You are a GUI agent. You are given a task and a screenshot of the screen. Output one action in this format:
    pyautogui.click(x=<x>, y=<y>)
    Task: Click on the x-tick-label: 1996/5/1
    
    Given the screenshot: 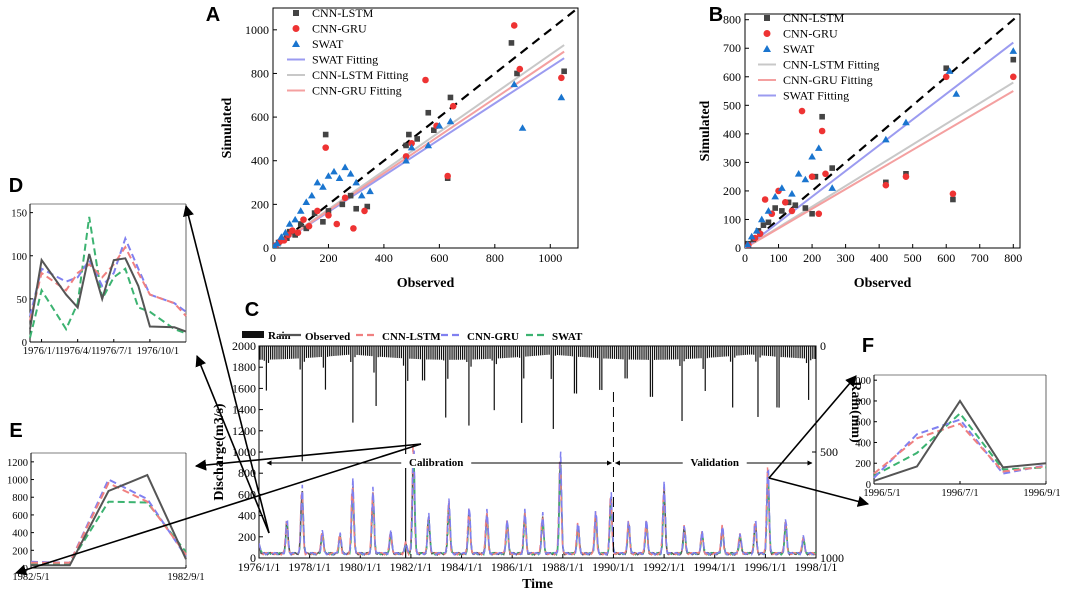 What is the action you would take?
    pyautogui.click(x=881, y=493)
    